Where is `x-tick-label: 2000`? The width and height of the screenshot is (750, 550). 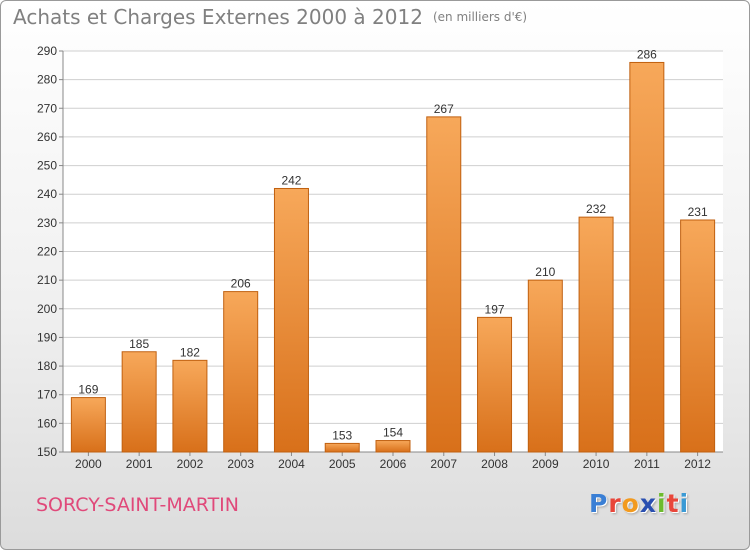
x-tick-label: 2000 is located at coordinates (88, 464).